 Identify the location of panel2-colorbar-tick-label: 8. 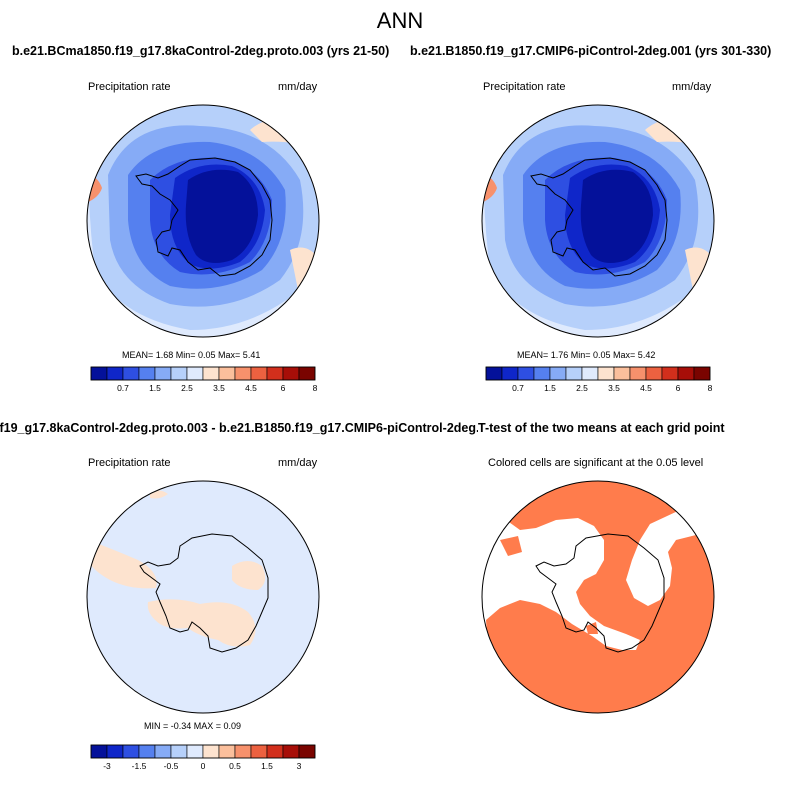
(710, 388).